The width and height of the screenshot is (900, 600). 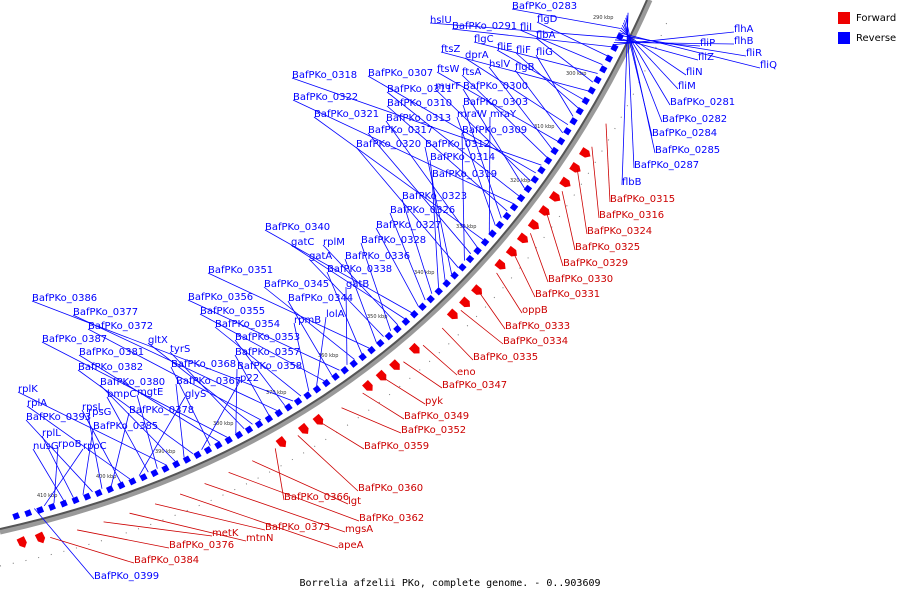 I want to click on gene-label: BafPKo_0373, so click(x=297, y=527).